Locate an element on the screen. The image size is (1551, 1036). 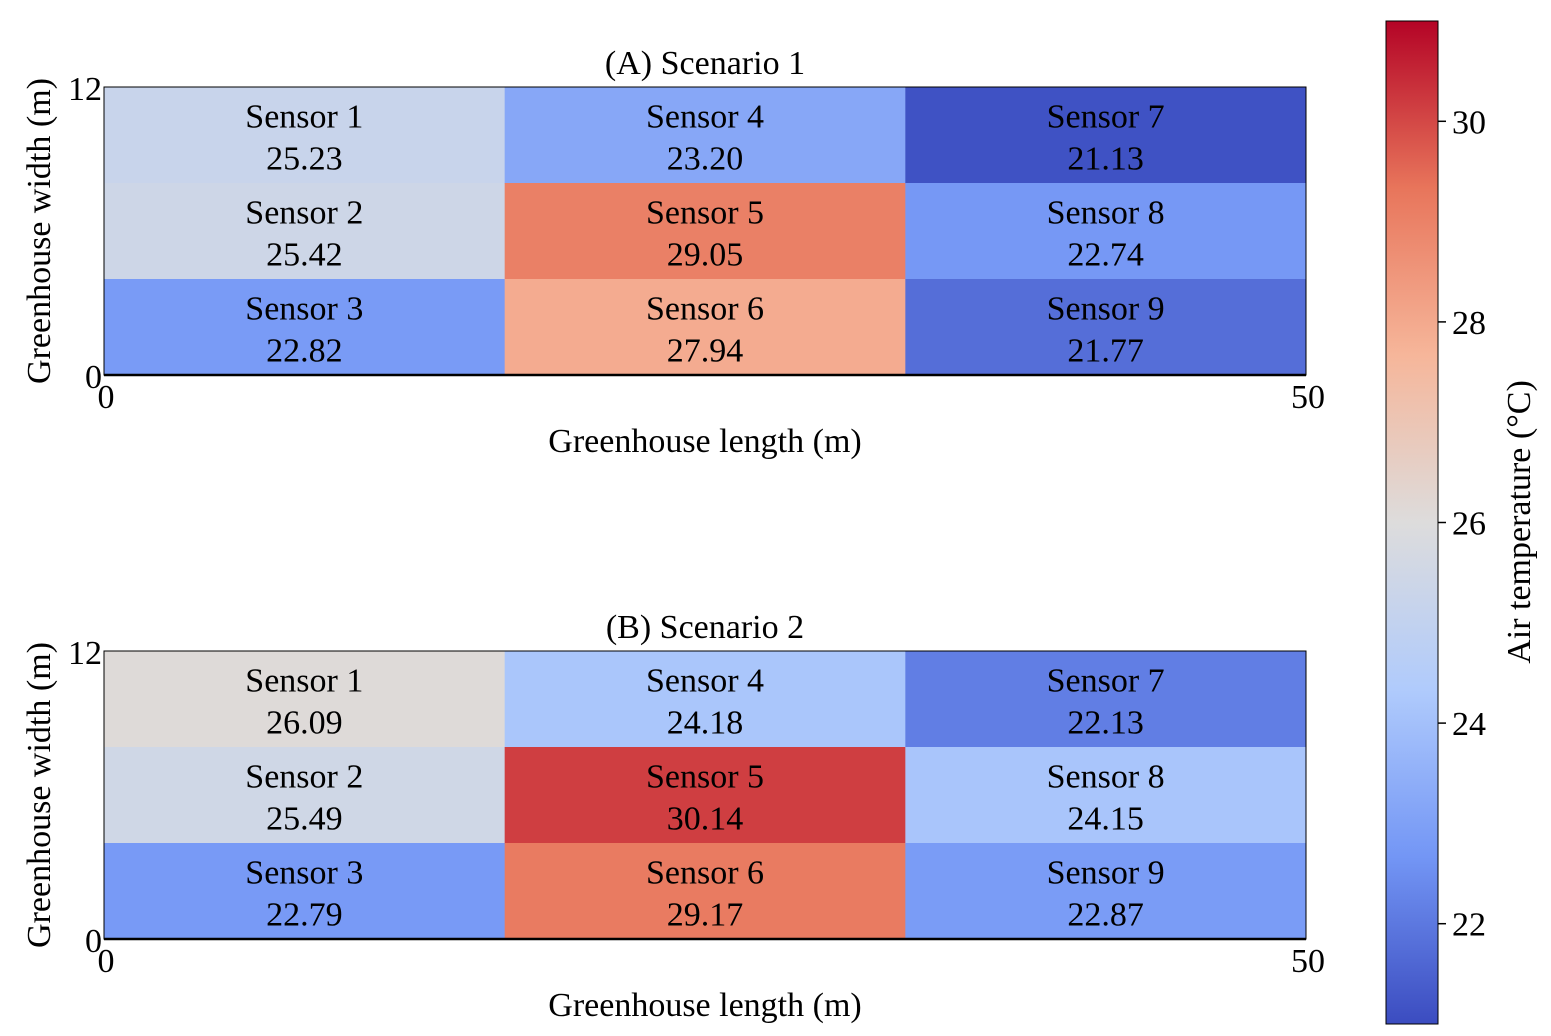
cell-value-label: 26.09 is located at coordinates (304, 723).